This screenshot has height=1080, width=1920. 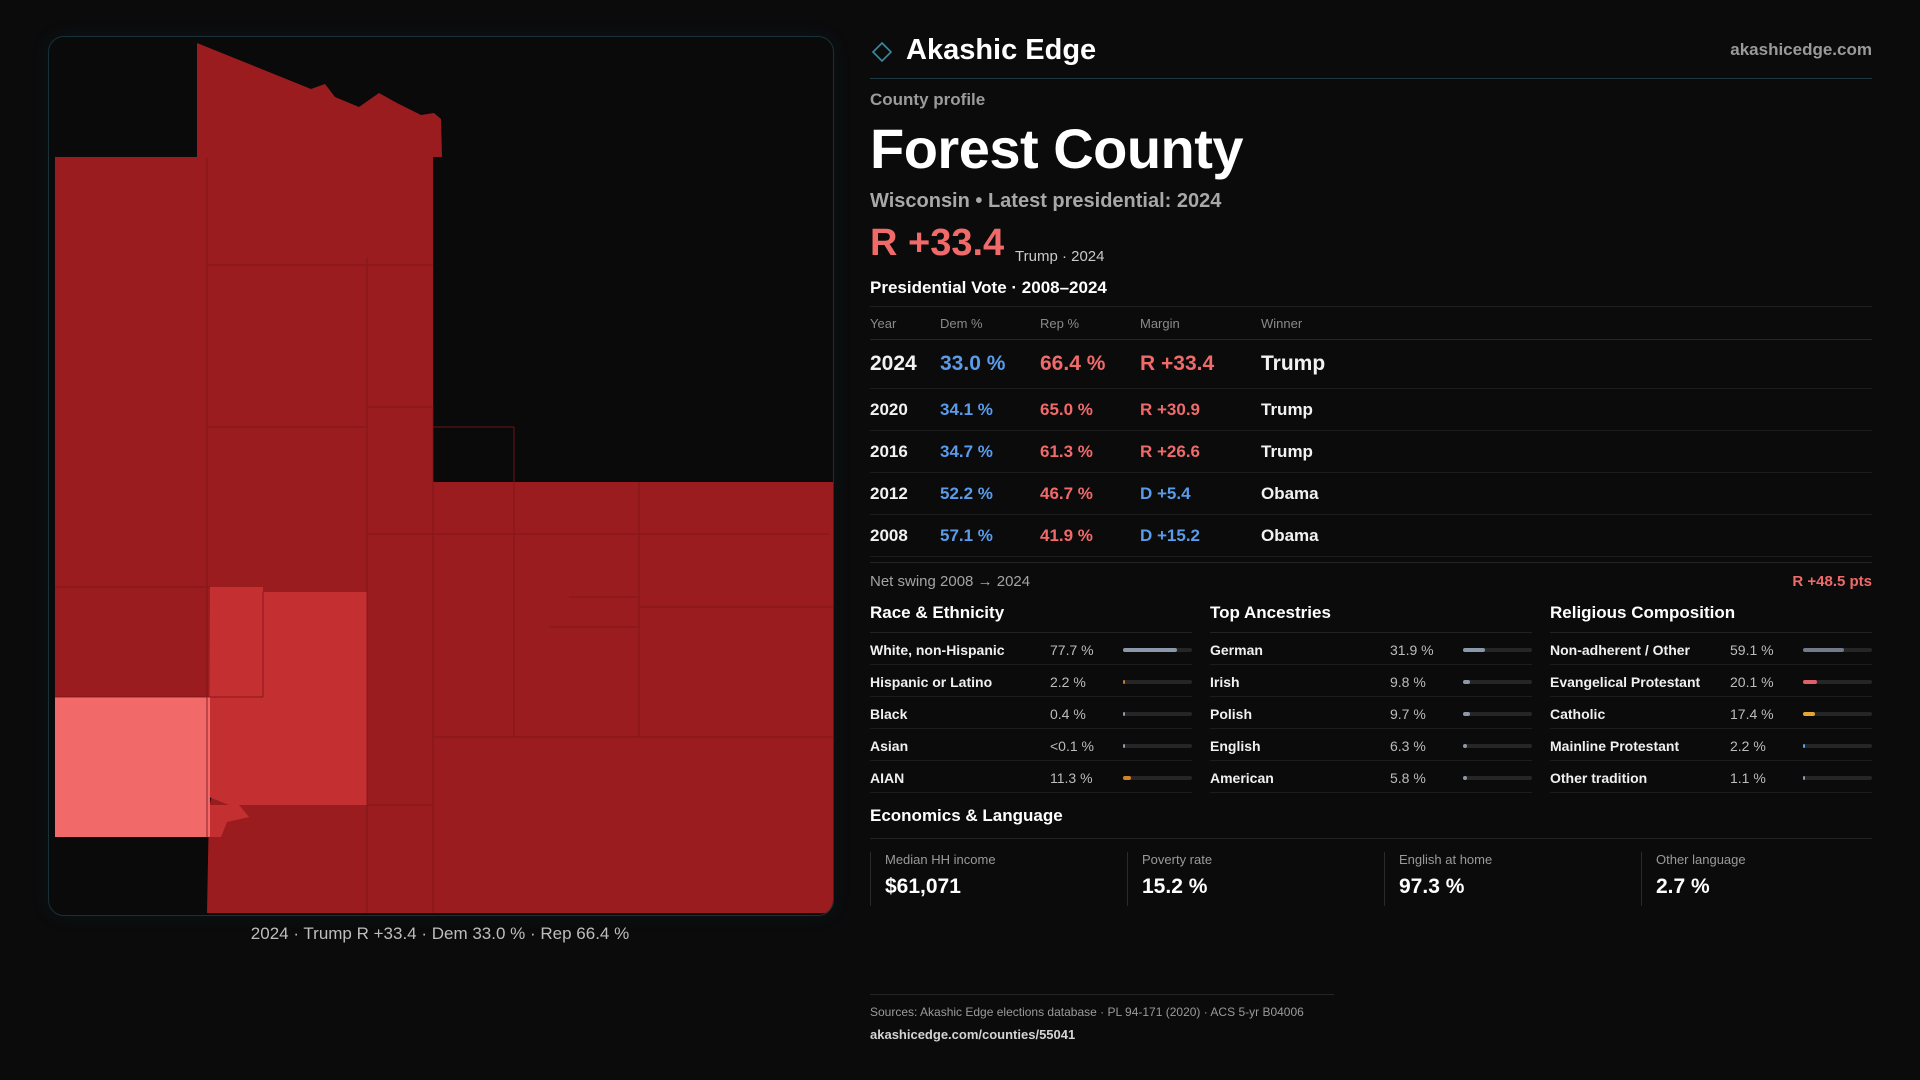 What do you see at coordinates (1371, 323) in the screenshot?
I see `table-header-row: Year Dem % Rep % Margin Winner` at bounding box center [1371, 323].